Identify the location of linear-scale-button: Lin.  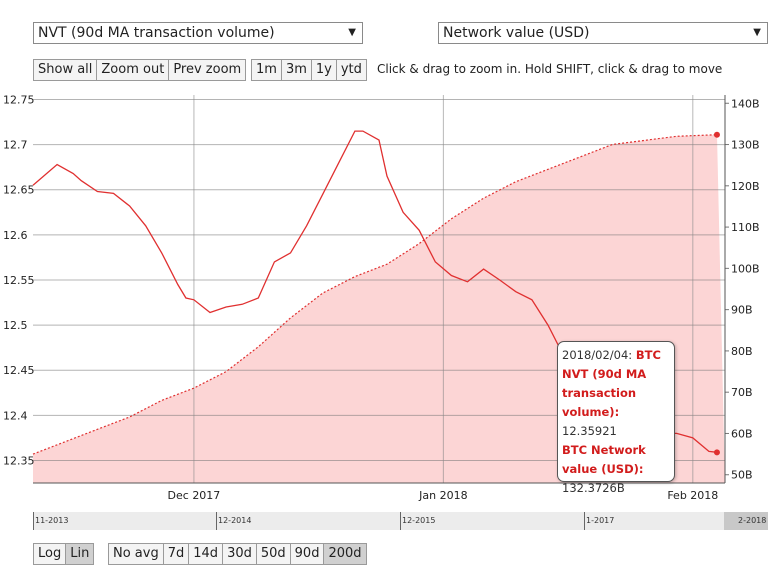
(80, 554).